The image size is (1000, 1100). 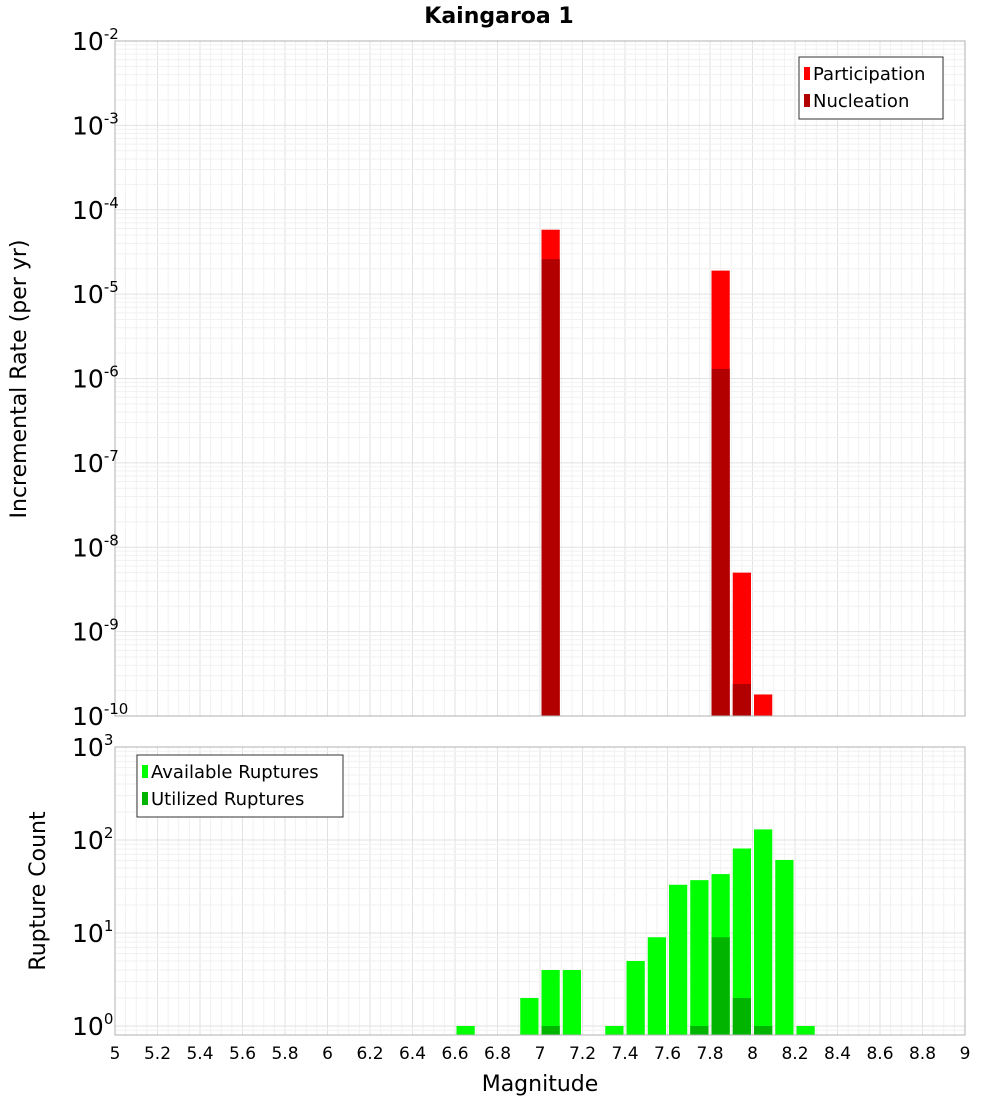 What do you see at coordinates (667, 1054) in the screenshot?
I see `x-tick-label: 7.6` at bounding box center [667, 1054].